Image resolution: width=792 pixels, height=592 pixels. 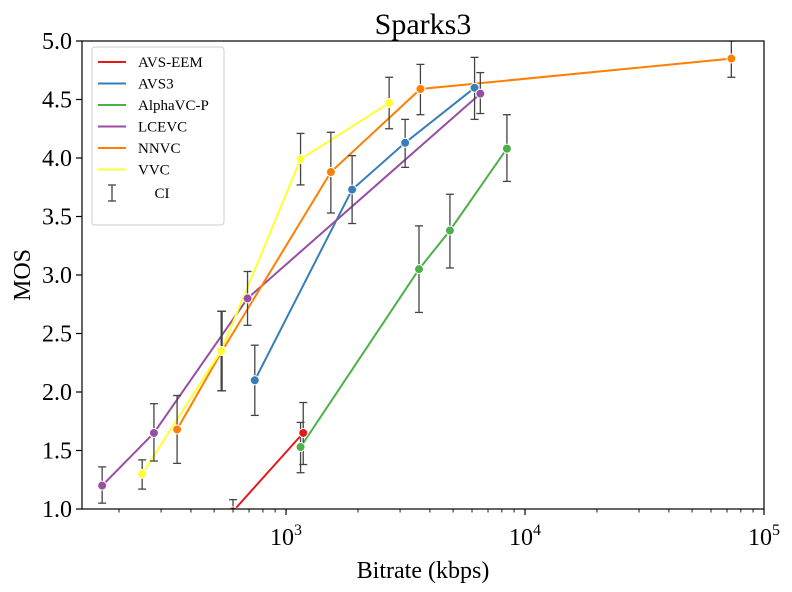 I want to click on legend-label: AVS-EEM, so click(x=170, y=63).